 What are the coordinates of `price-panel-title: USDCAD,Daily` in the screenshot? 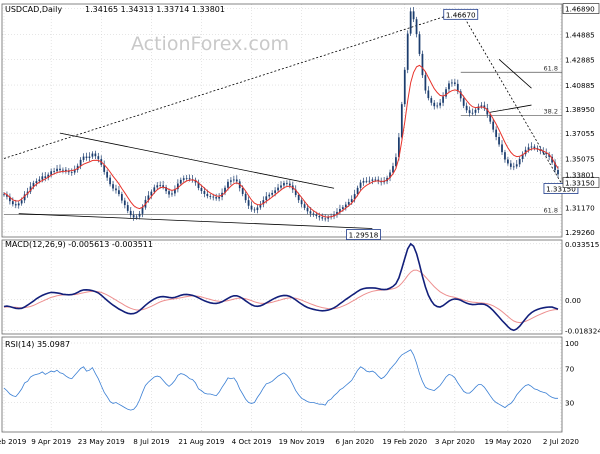 It's located at (33, 9).